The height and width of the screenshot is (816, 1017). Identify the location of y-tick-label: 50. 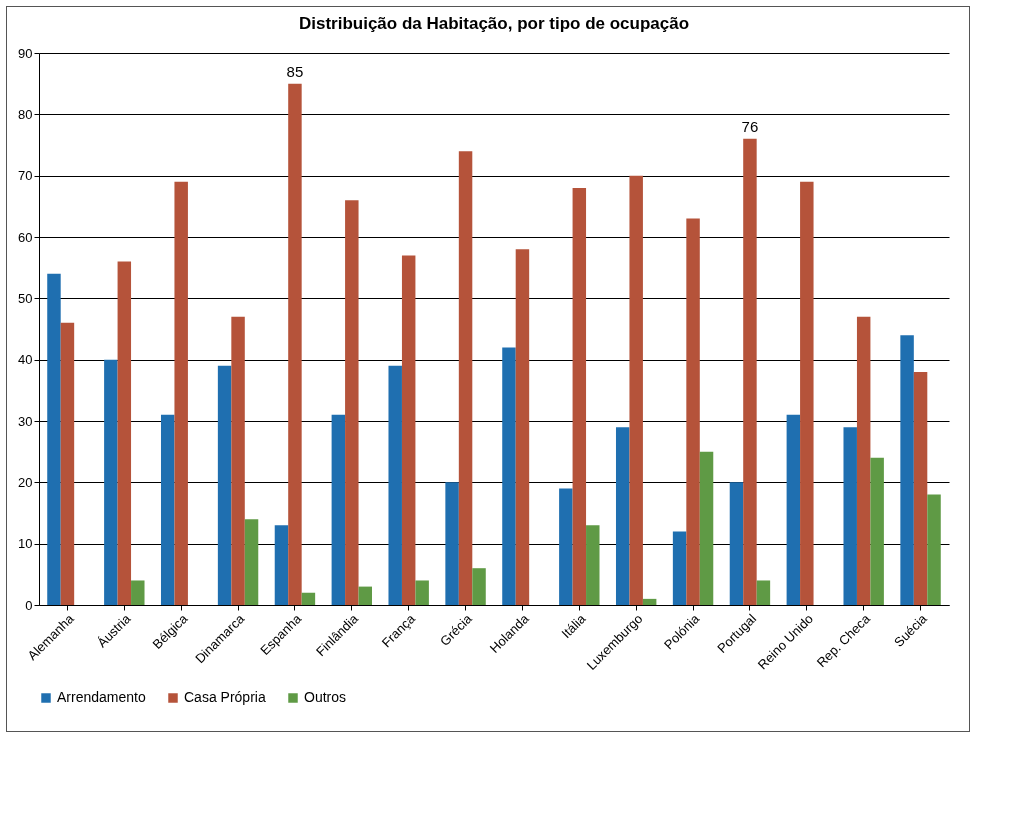
(25, 298).